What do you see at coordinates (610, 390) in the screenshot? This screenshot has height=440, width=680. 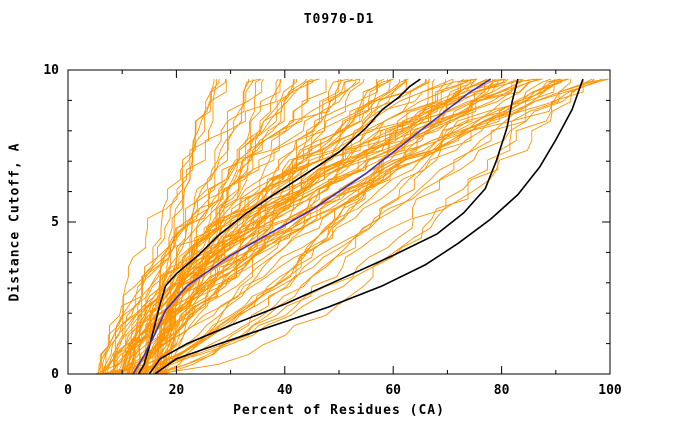 I see `x-tick-label: 100` at bounding box center [610, 390].